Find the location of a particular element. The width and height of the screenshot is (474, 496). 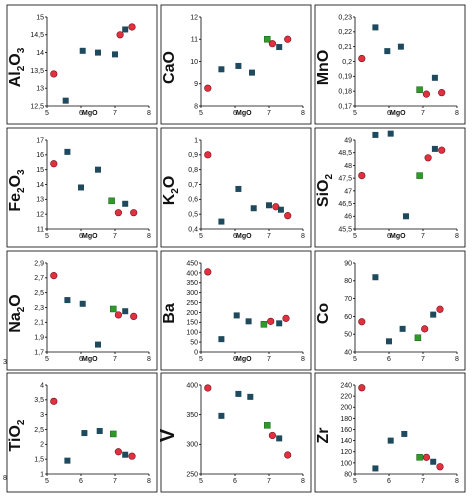

y-tick-label: 90 is located at coordinates (348, 263).